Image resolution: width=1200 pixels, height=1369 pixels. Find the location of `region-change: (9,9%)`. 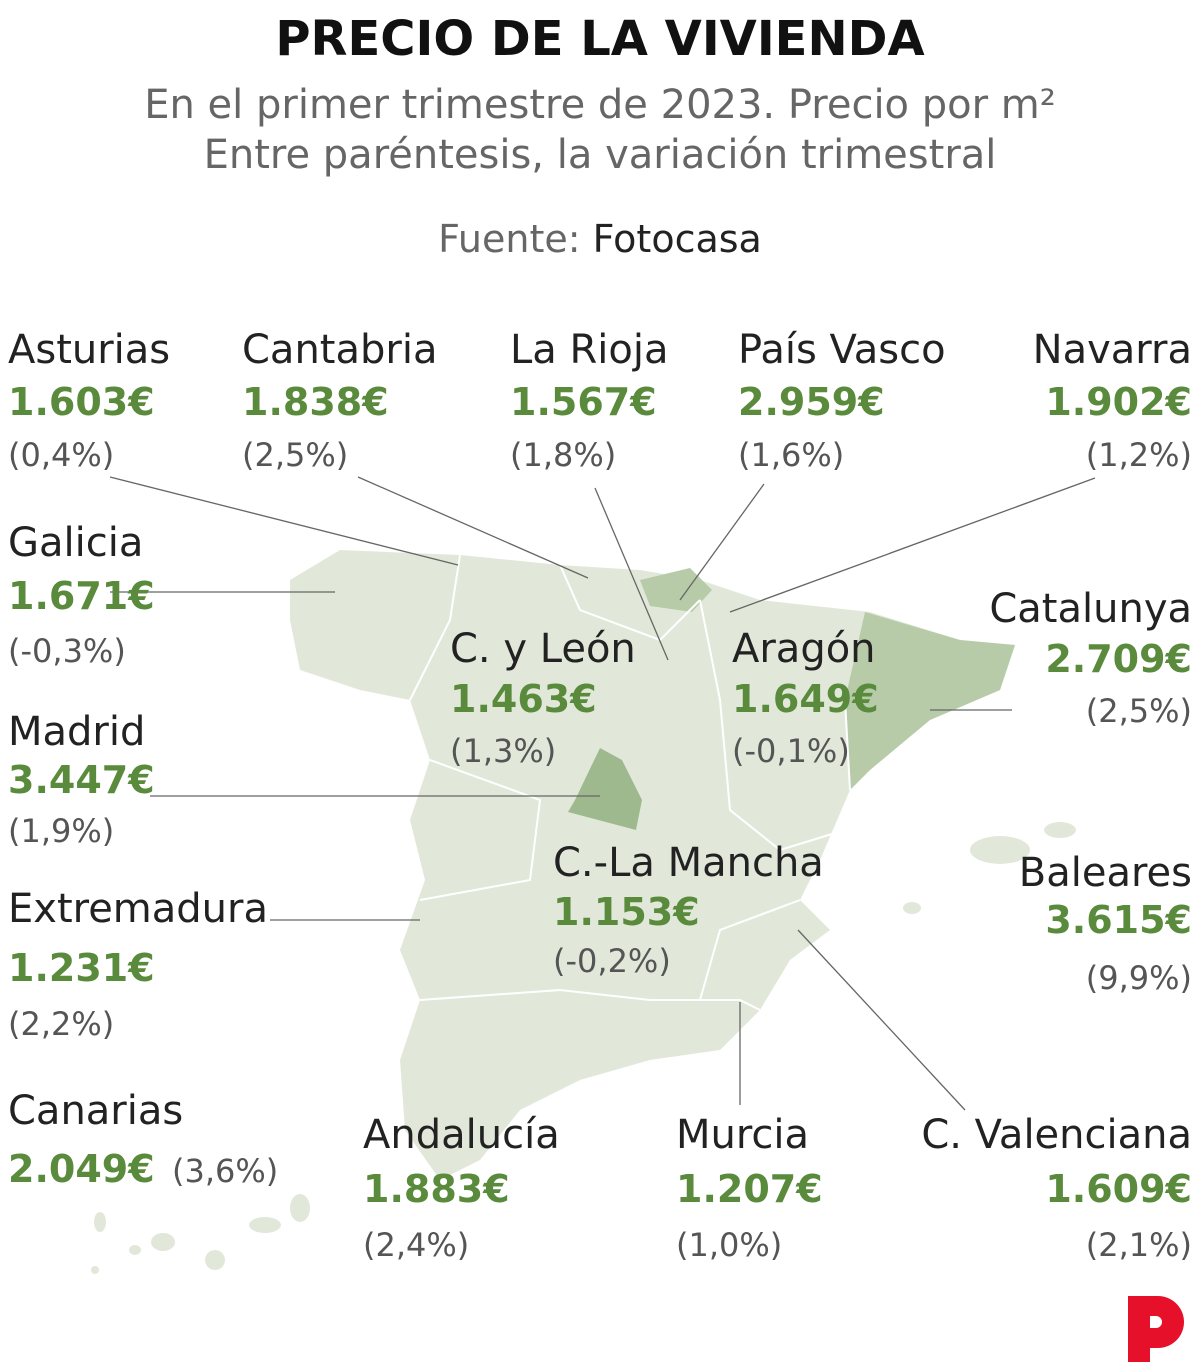

region-change: (9,9%) is located at coordinates (1139, 978).